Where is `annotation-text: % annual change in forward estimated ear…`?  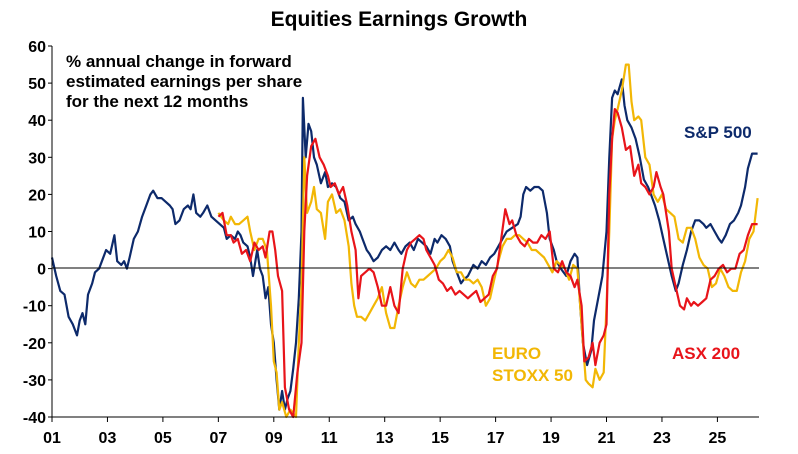 annotation-text: % annual change in forward estimated ear… is located at coordinates (184, 81).